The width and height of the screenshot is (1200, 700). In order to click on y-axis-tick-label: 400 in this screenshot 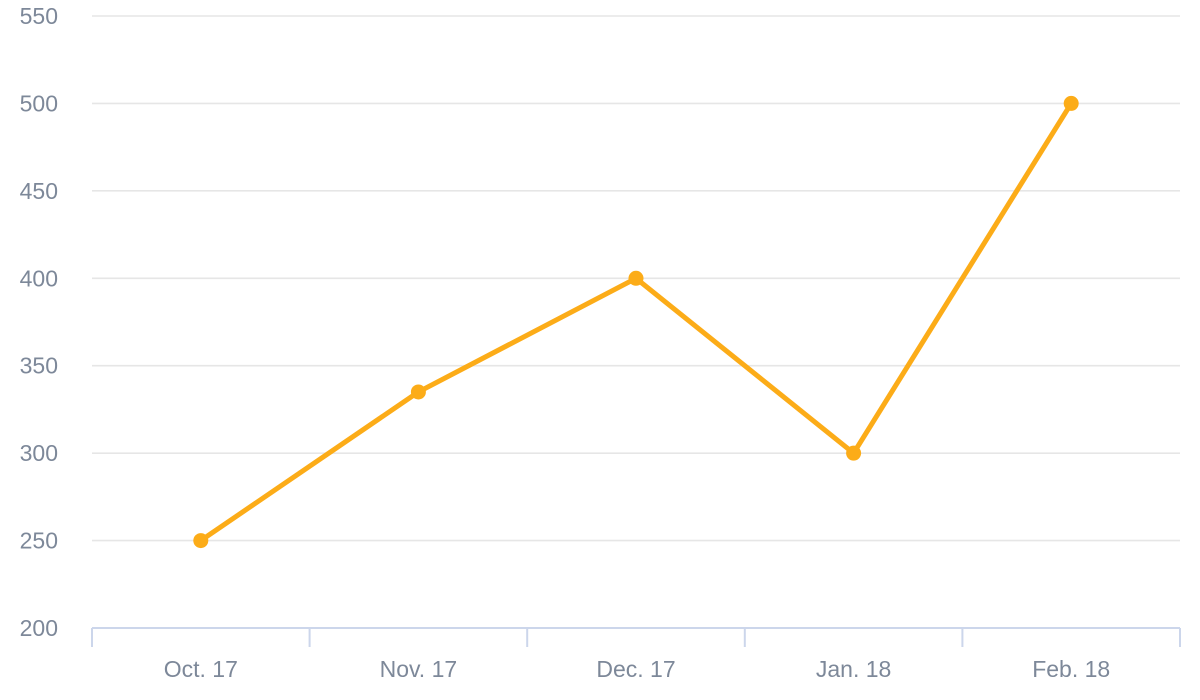, I will do `click(39, 278)`.